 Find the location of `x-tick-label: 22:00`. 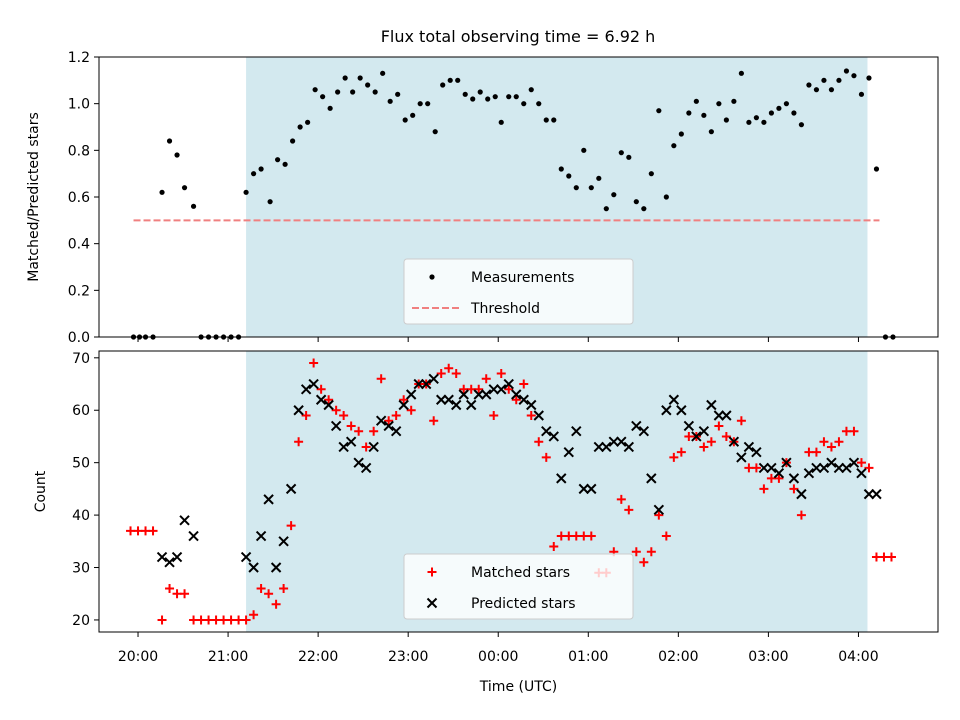

x-tick-label: 22:00 is located at coordinates (318, 657).